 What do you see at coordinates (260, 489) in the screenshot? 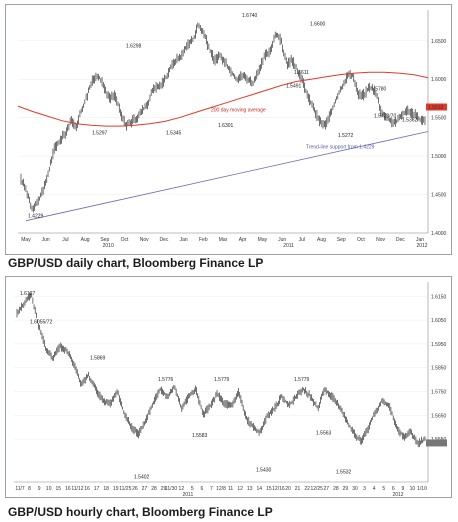
I see `hourly-x-tick-label: 14` at bounding box center [260, 489].